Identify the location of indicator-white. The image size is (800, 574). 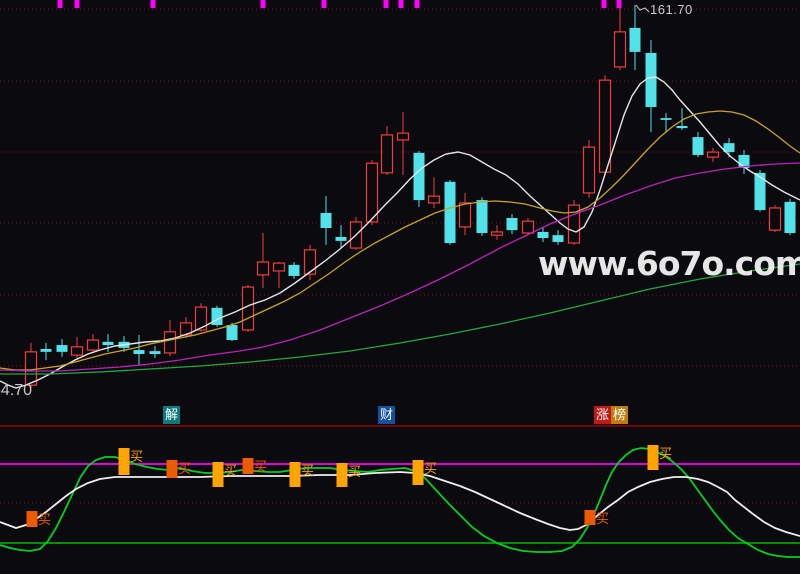
(400, 504).